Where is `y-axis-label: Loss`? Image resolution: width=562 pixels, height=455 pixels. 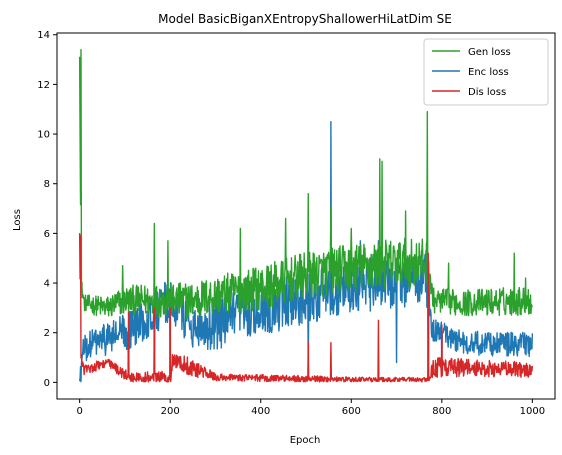
y-axis-label: Loss is located at coordinates (17, 220).